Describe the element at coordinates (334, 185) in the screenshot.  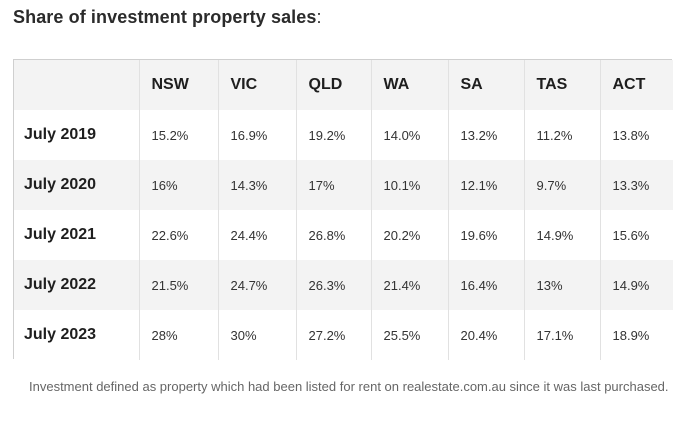
I see `table-cell: 17%` at that location.